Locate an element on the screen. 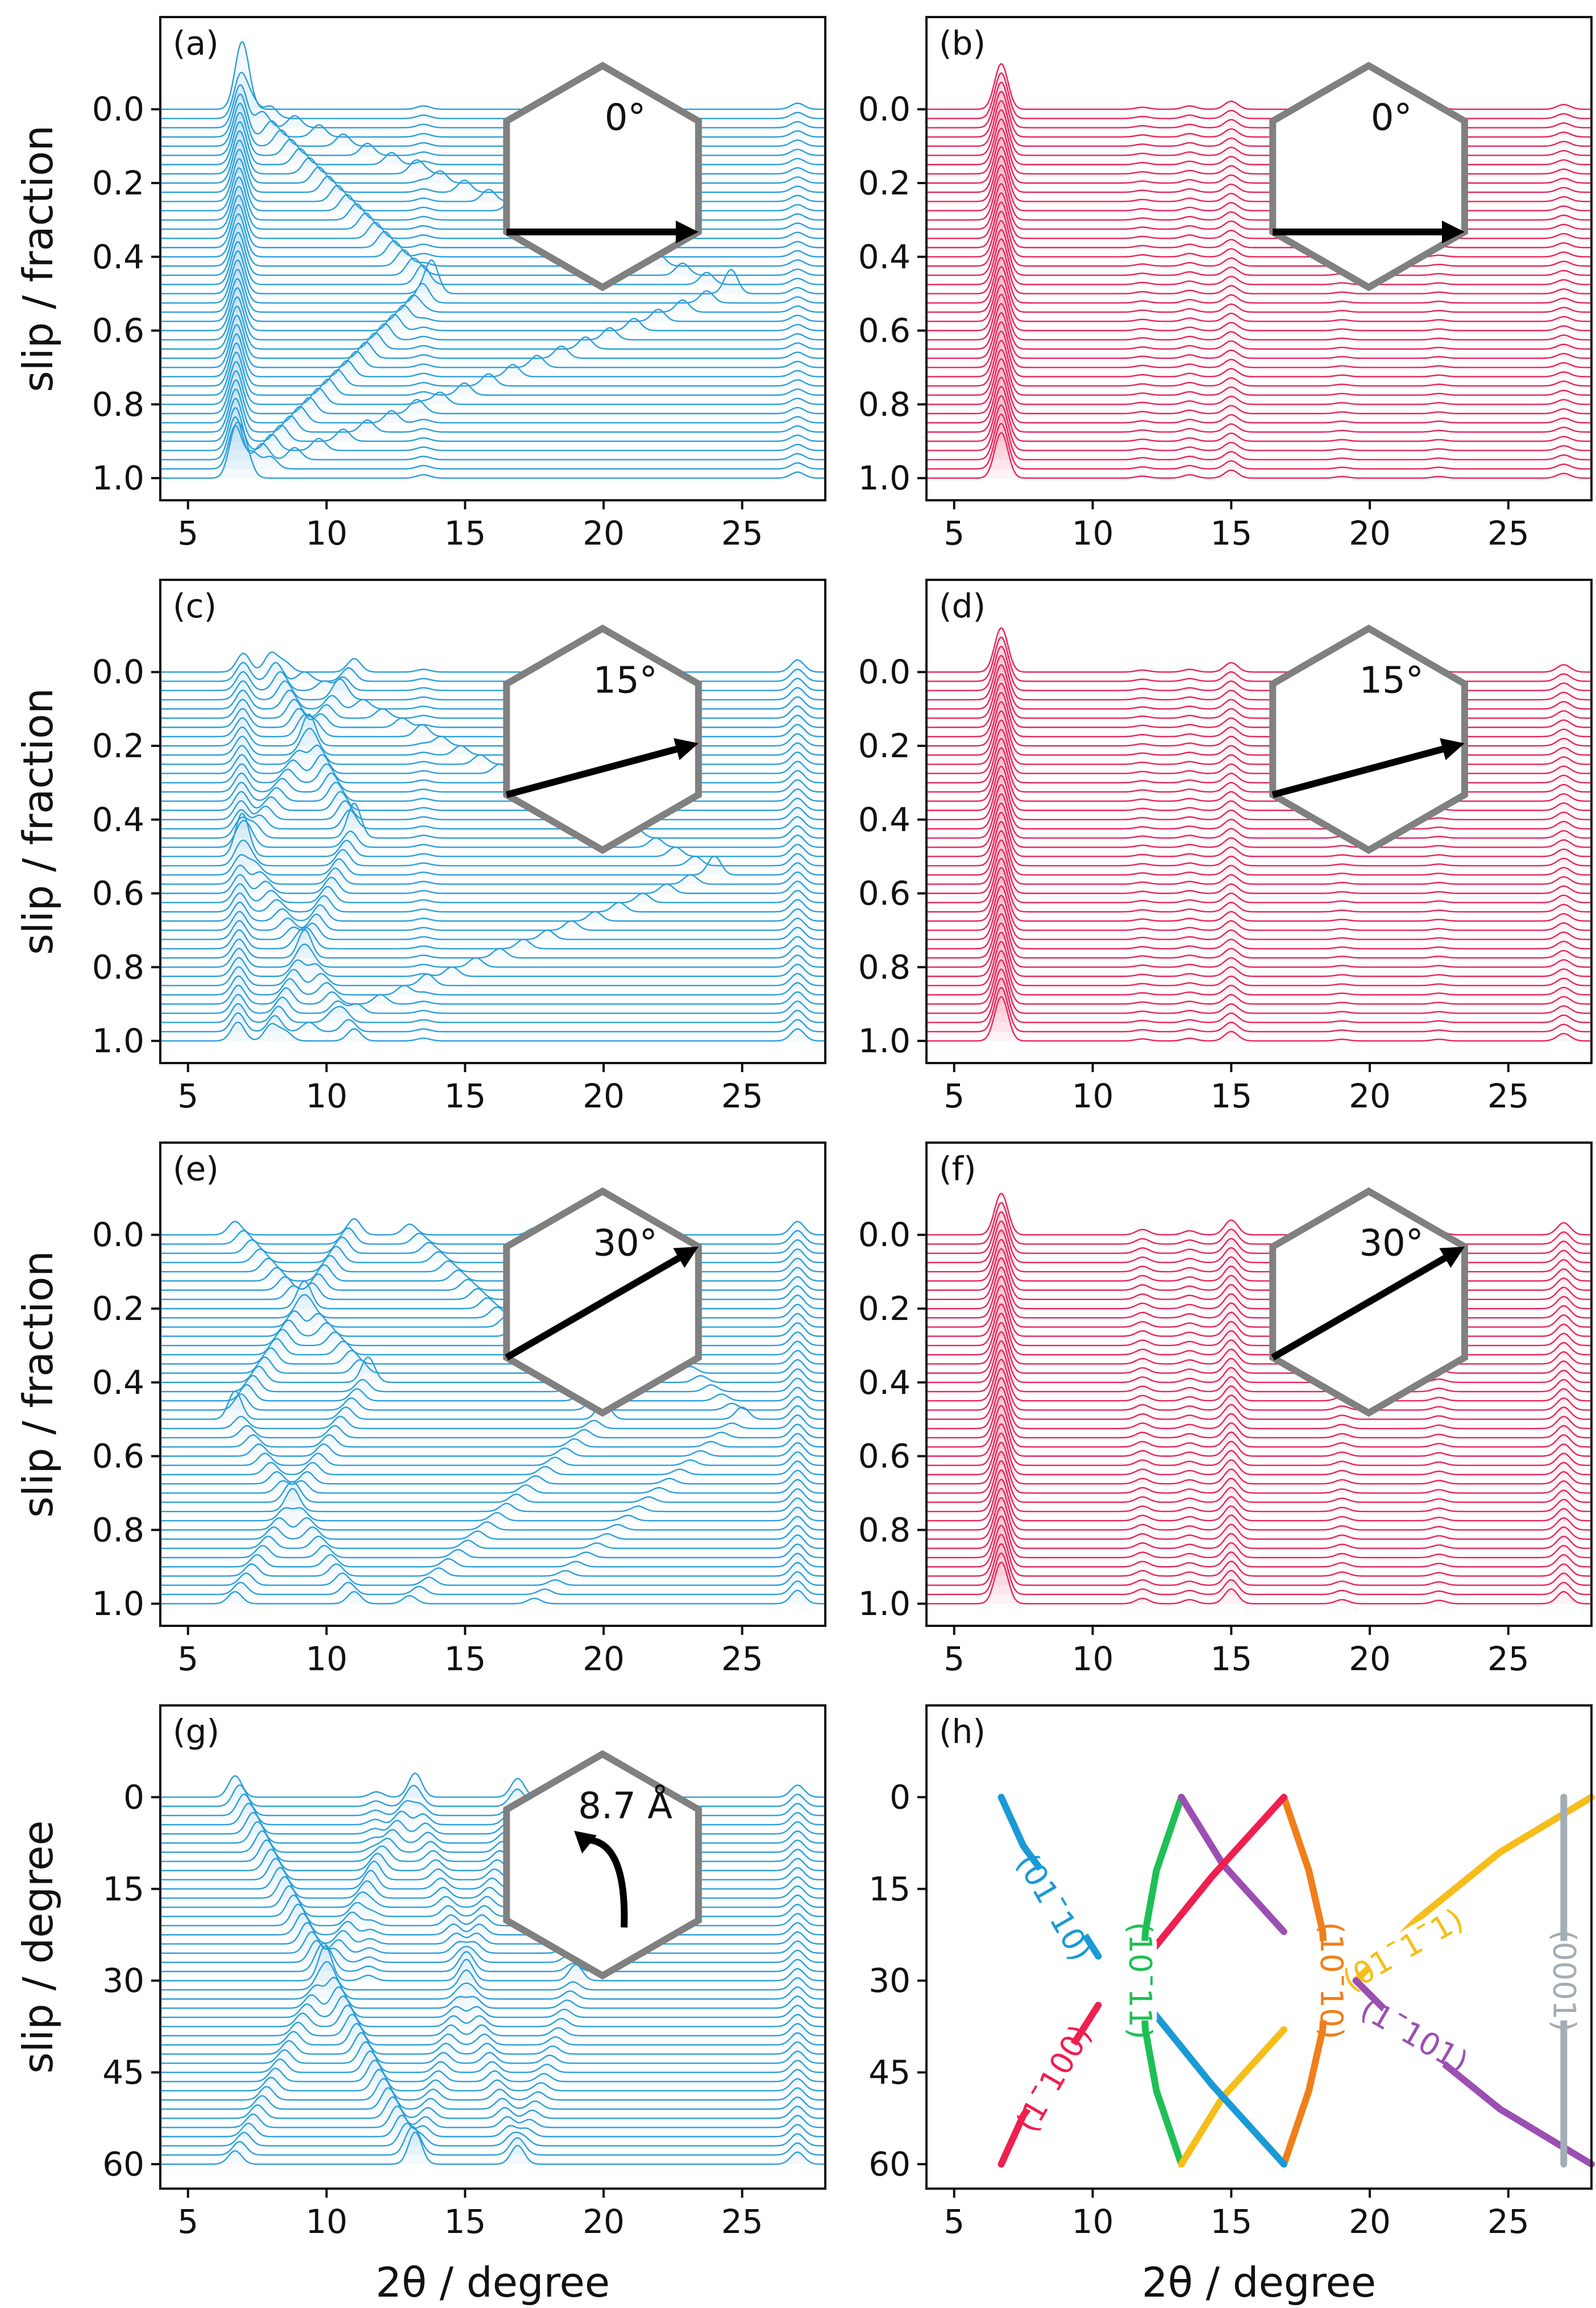  y-axis-label: slip / fraction is located at coordinates (38, 258).